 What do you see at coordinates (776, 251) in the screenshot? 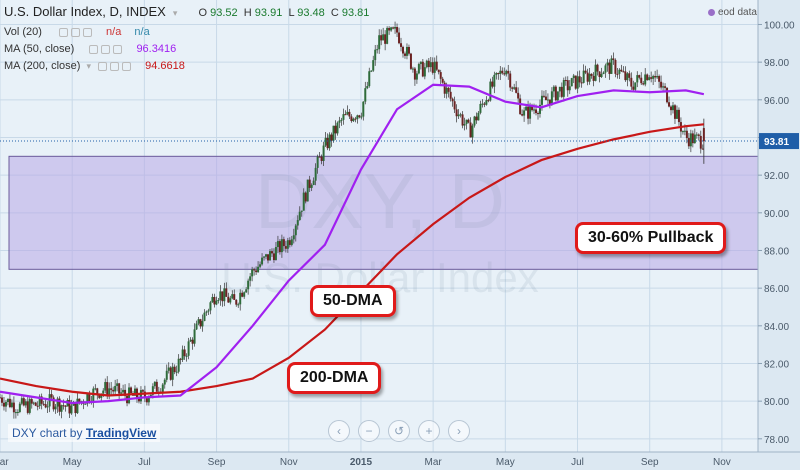
I see `y-tick-label: 88.00` at bounding box center [776, 251].